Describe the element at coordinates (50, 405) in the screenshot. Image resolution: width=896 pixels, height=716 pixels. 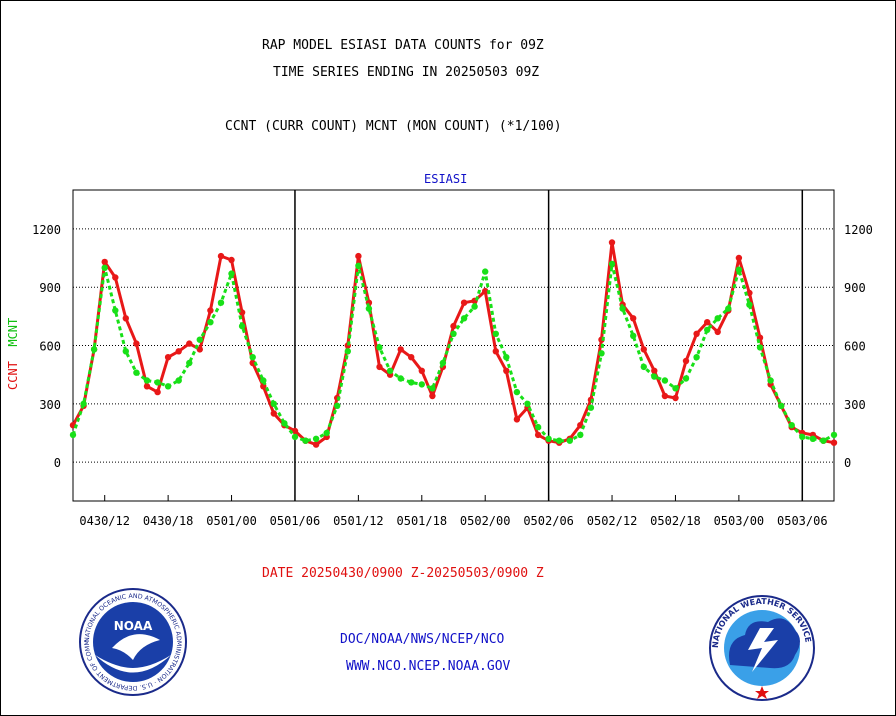
I see `y-tick-label-left: 300` at that location.